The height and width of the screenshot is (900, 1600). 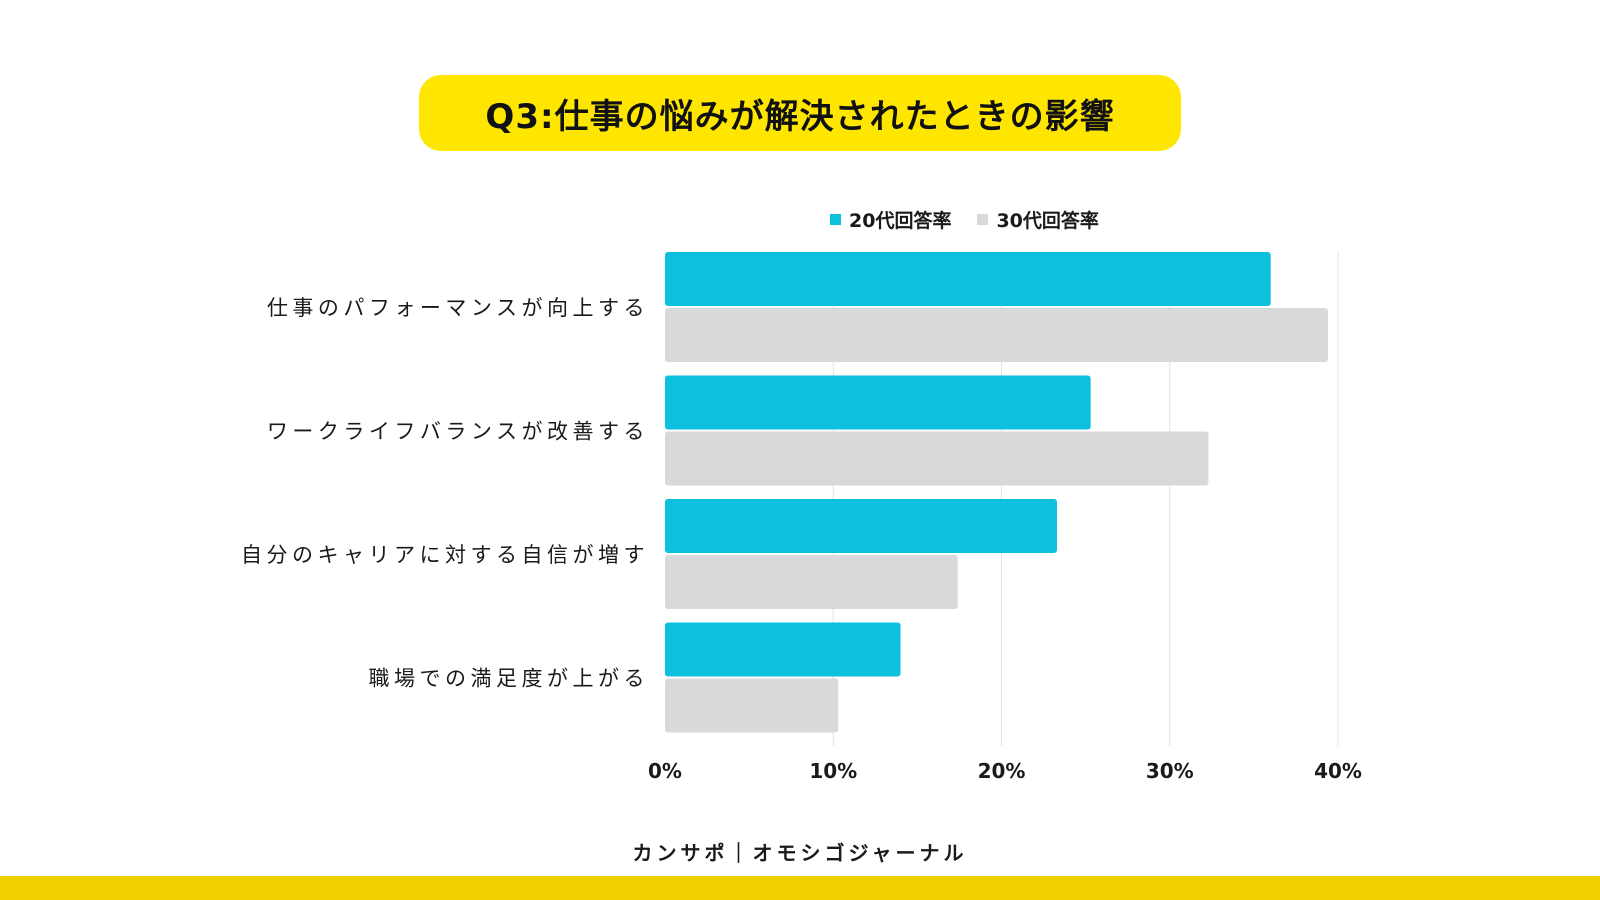 What do you see at coordinates (458, 432) in the screenshot?
I see `category-label: ワークライフバランスが改善する` at bounding box center [458, 432].